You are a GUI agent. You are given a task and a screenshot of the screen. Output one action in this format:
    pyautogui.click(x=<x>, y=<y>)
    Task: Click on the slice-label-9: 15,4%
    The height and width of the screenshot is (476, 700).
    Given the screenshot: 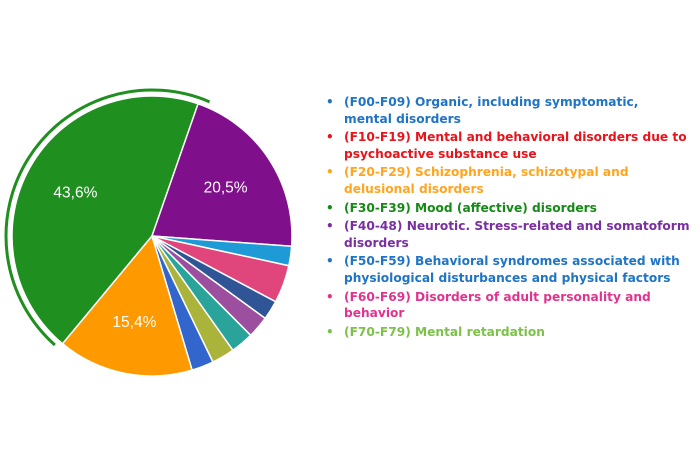 What is the action you would take?
    pyautogui.click(x=134, y=322)
    